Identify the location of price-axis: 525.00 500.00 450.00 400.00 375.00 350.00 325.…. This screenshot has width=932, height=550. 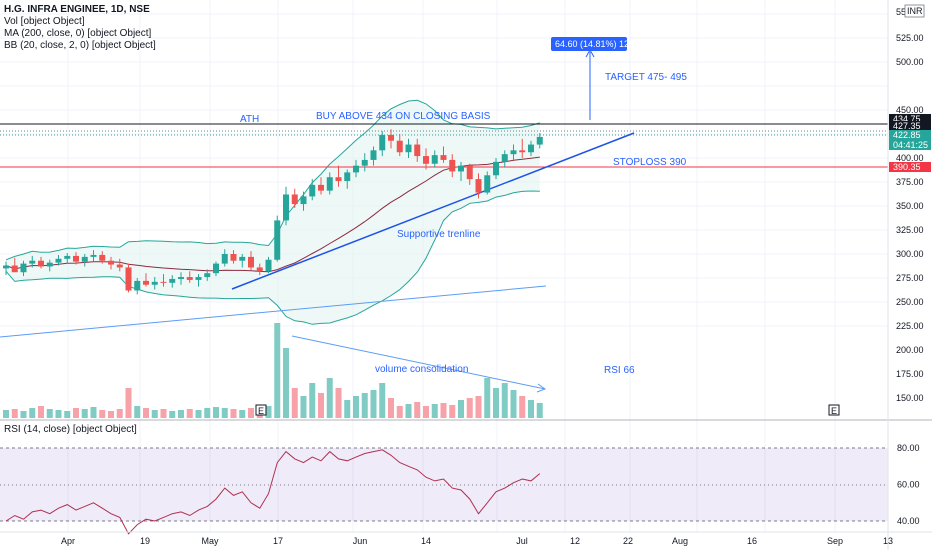
(910, 218).